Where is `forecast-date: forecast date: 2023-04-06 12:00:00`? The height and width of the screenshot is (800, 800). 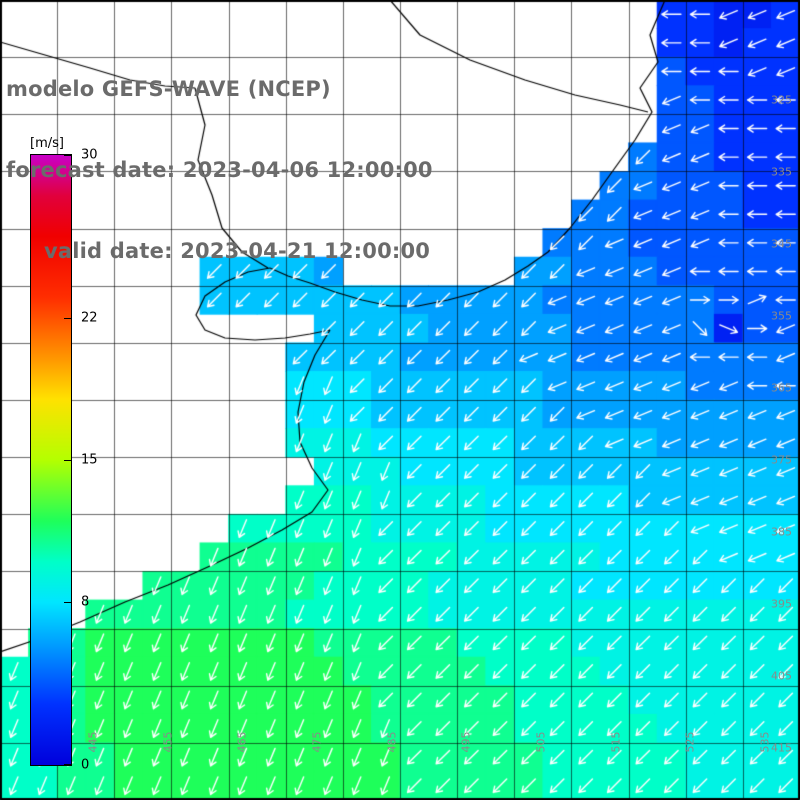
forecast-date: forecast date: 2023-04-06 12:00:00 is located at coordinates (219, 170).